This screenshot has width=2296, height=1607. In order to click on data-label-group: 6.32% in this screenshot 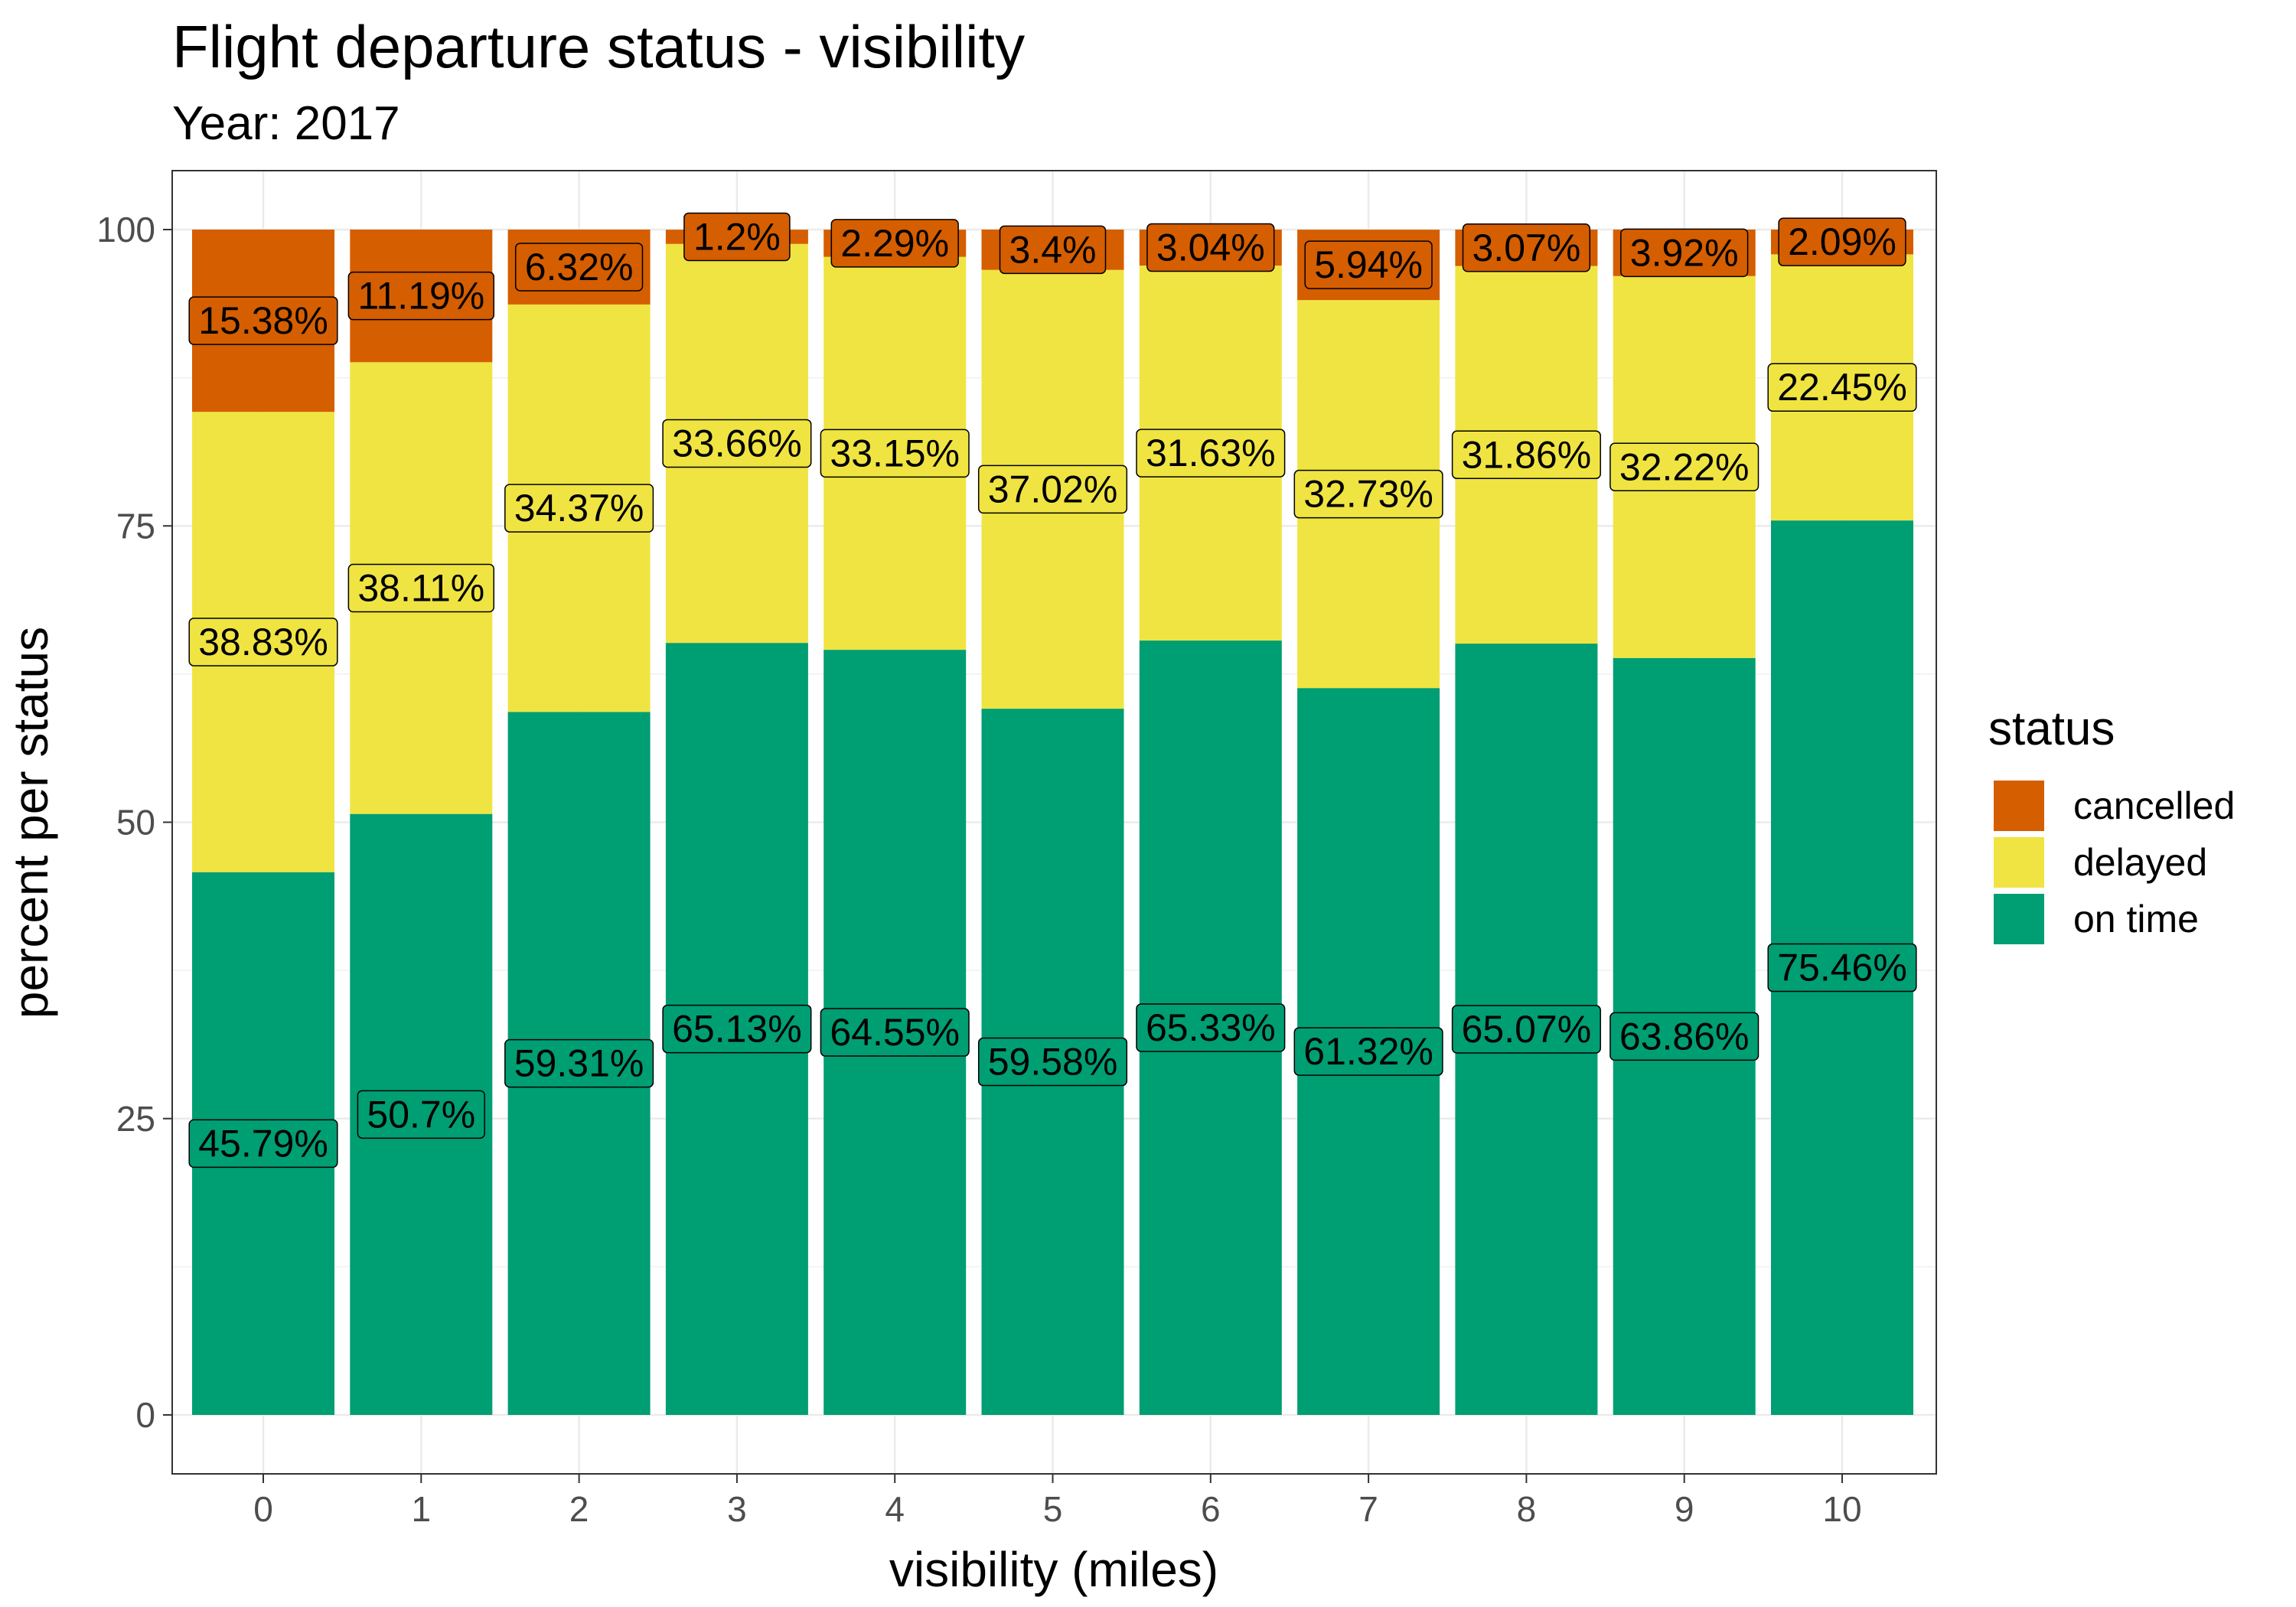, I will do `click(579, 267)`.